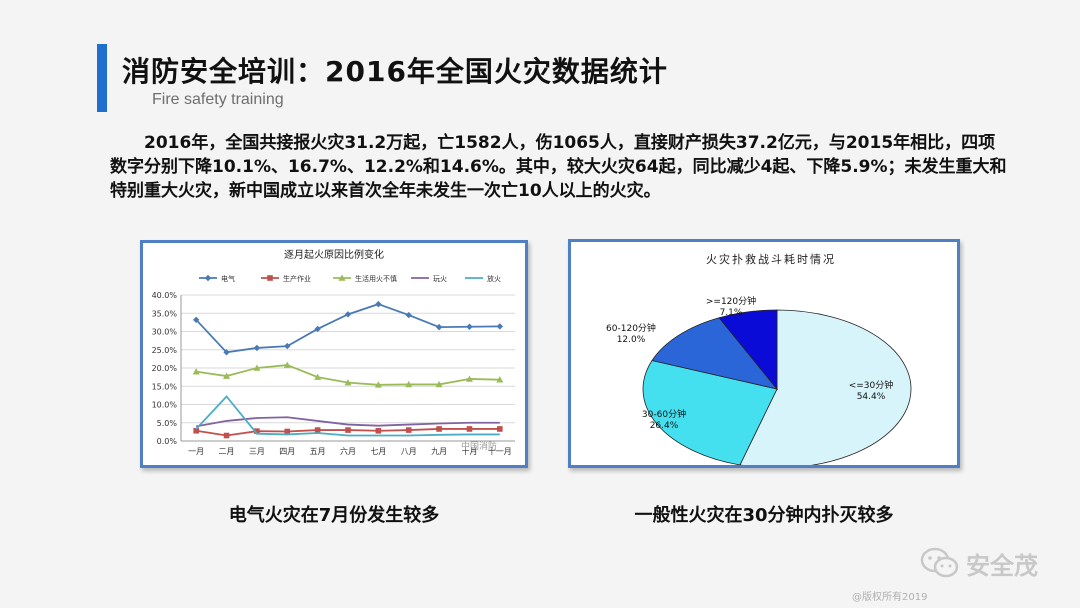 The width and height of the screenshot is (1080, 608). What do you see at coordinates (167, 423) in the screenshot?
I see `y-tick-label: 5.0%` at bounding box center [167, 423].